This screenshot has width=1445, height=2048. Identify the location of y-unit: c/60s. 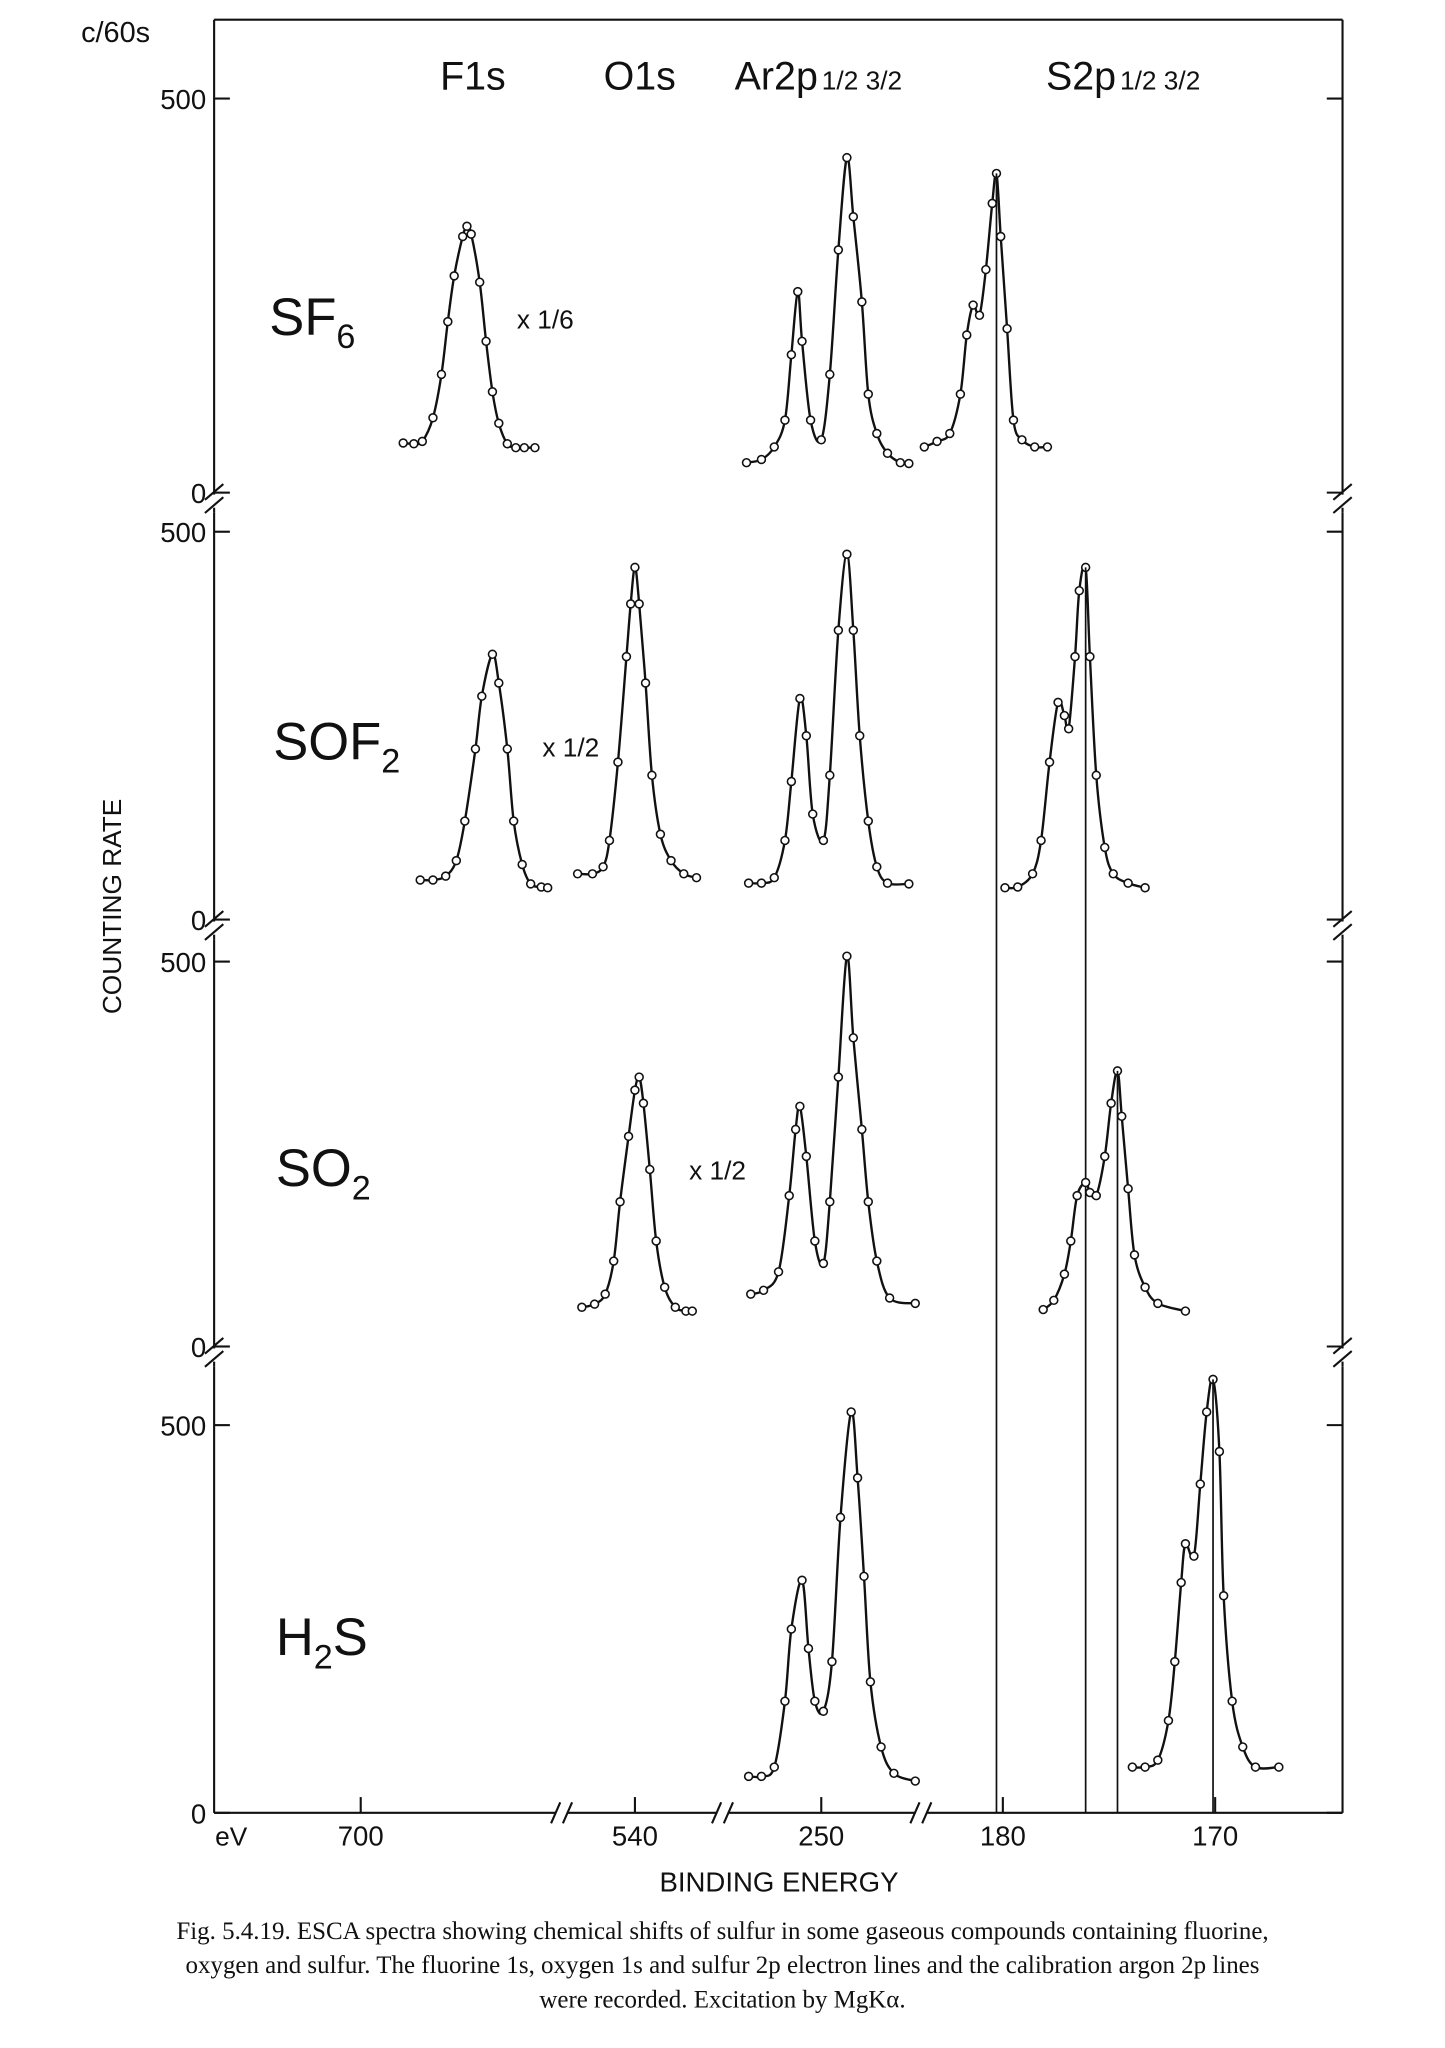
(115, 33).